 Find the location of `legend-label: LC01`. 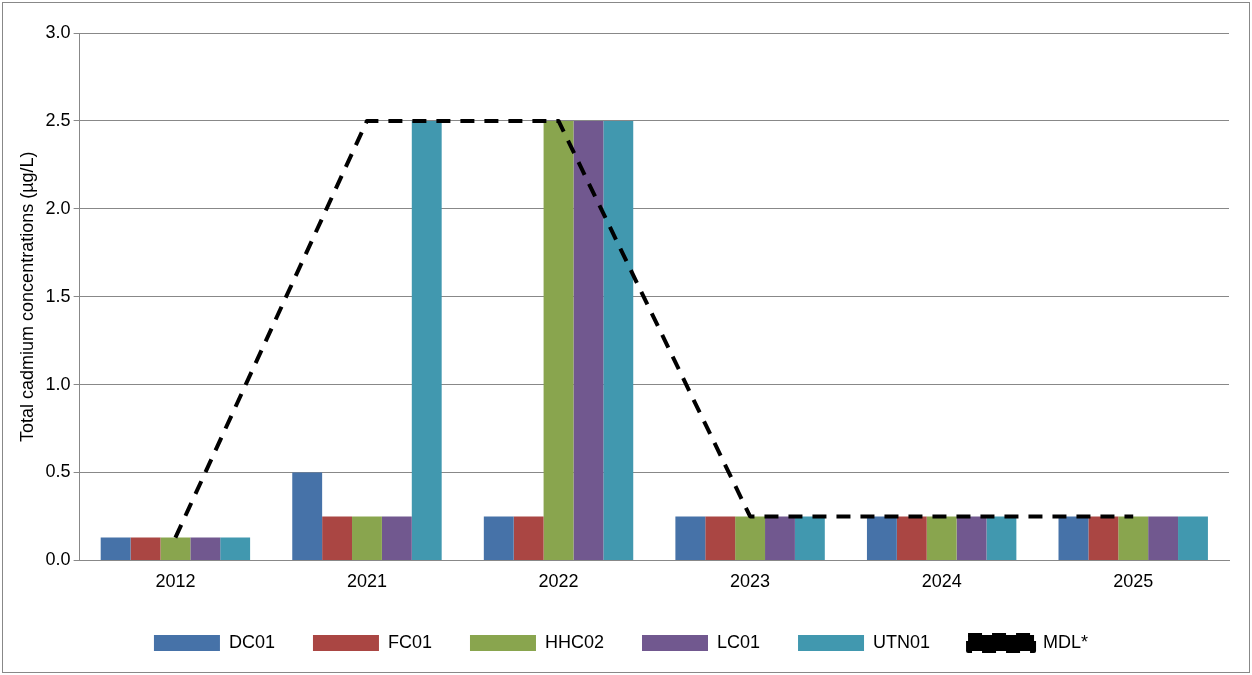

legend-label: LC01 is located at coordinates (739, 641).